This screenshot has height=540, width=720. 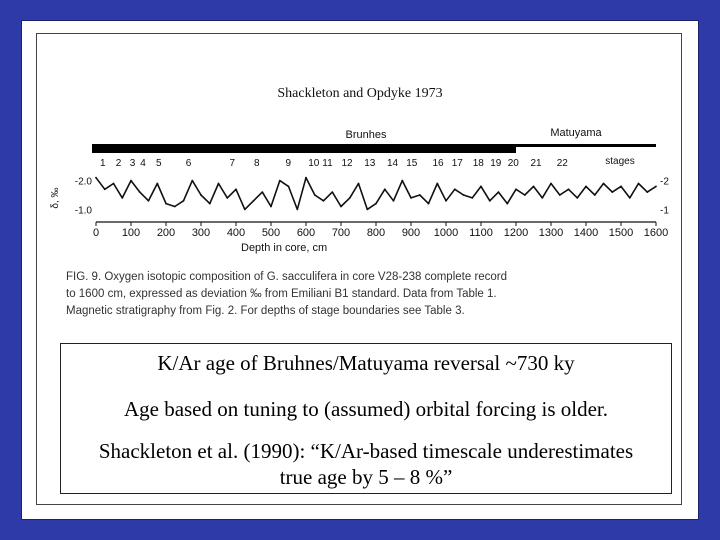 What do you see at coordinates (348, 163) in the screenshot?
I see `stage-label-12: 12` at bounding box center [348, 163].